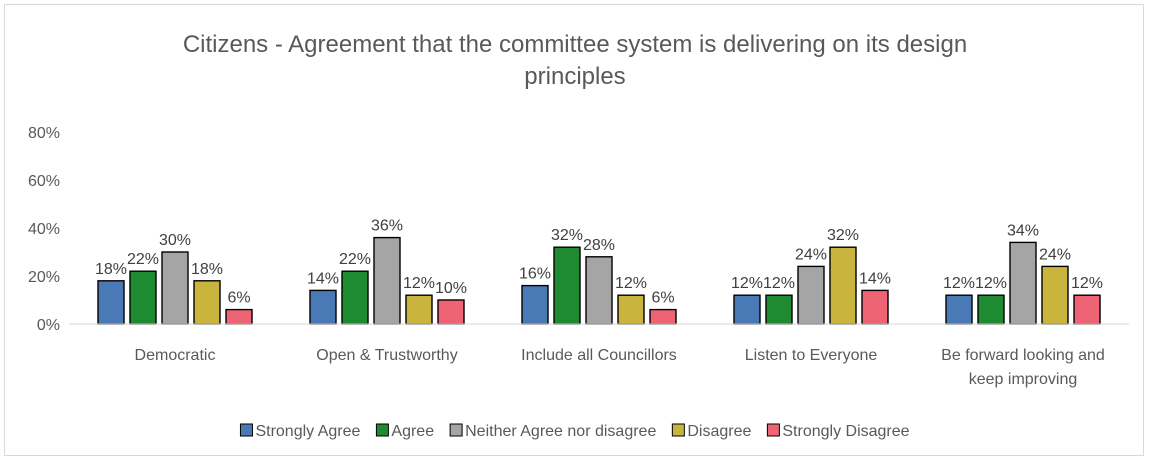  What do you see at coordinates (44, 277) in the screenshot?
I see `y-tick-label: 20%` at bounding box center [44, 277].